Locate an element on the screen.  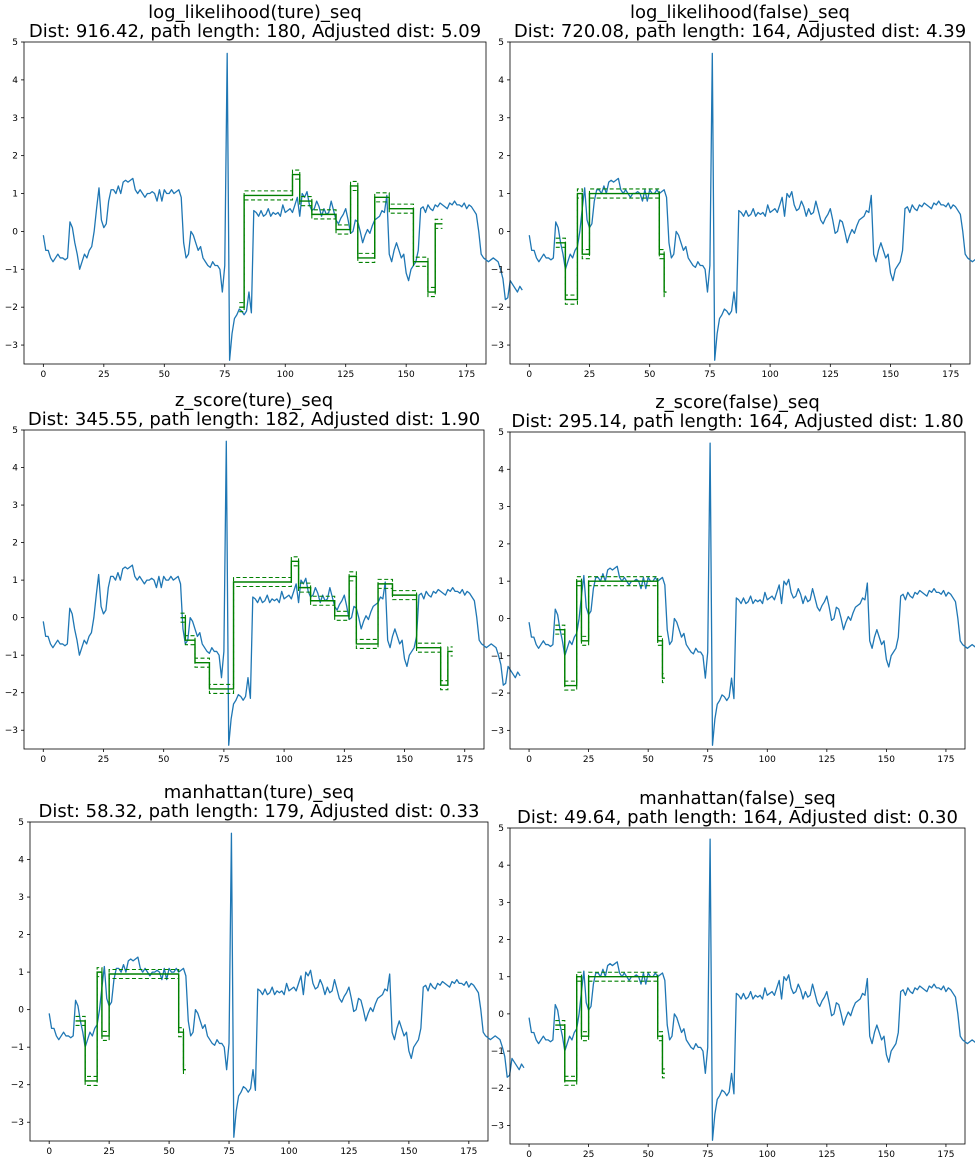
chart-title: z_score(false)_seq is located at coordinates (737, 402).